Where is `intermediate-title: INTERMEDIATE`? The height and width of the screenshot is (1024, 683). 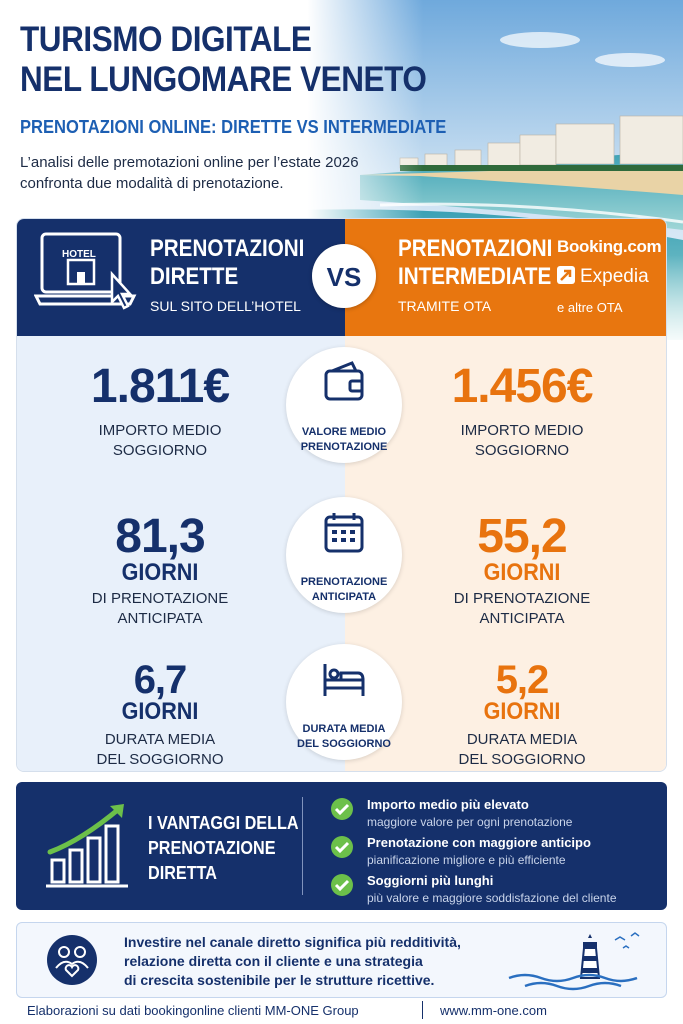
intermediate-title: INTERMEDIATE is located at coordinates (475, 276).